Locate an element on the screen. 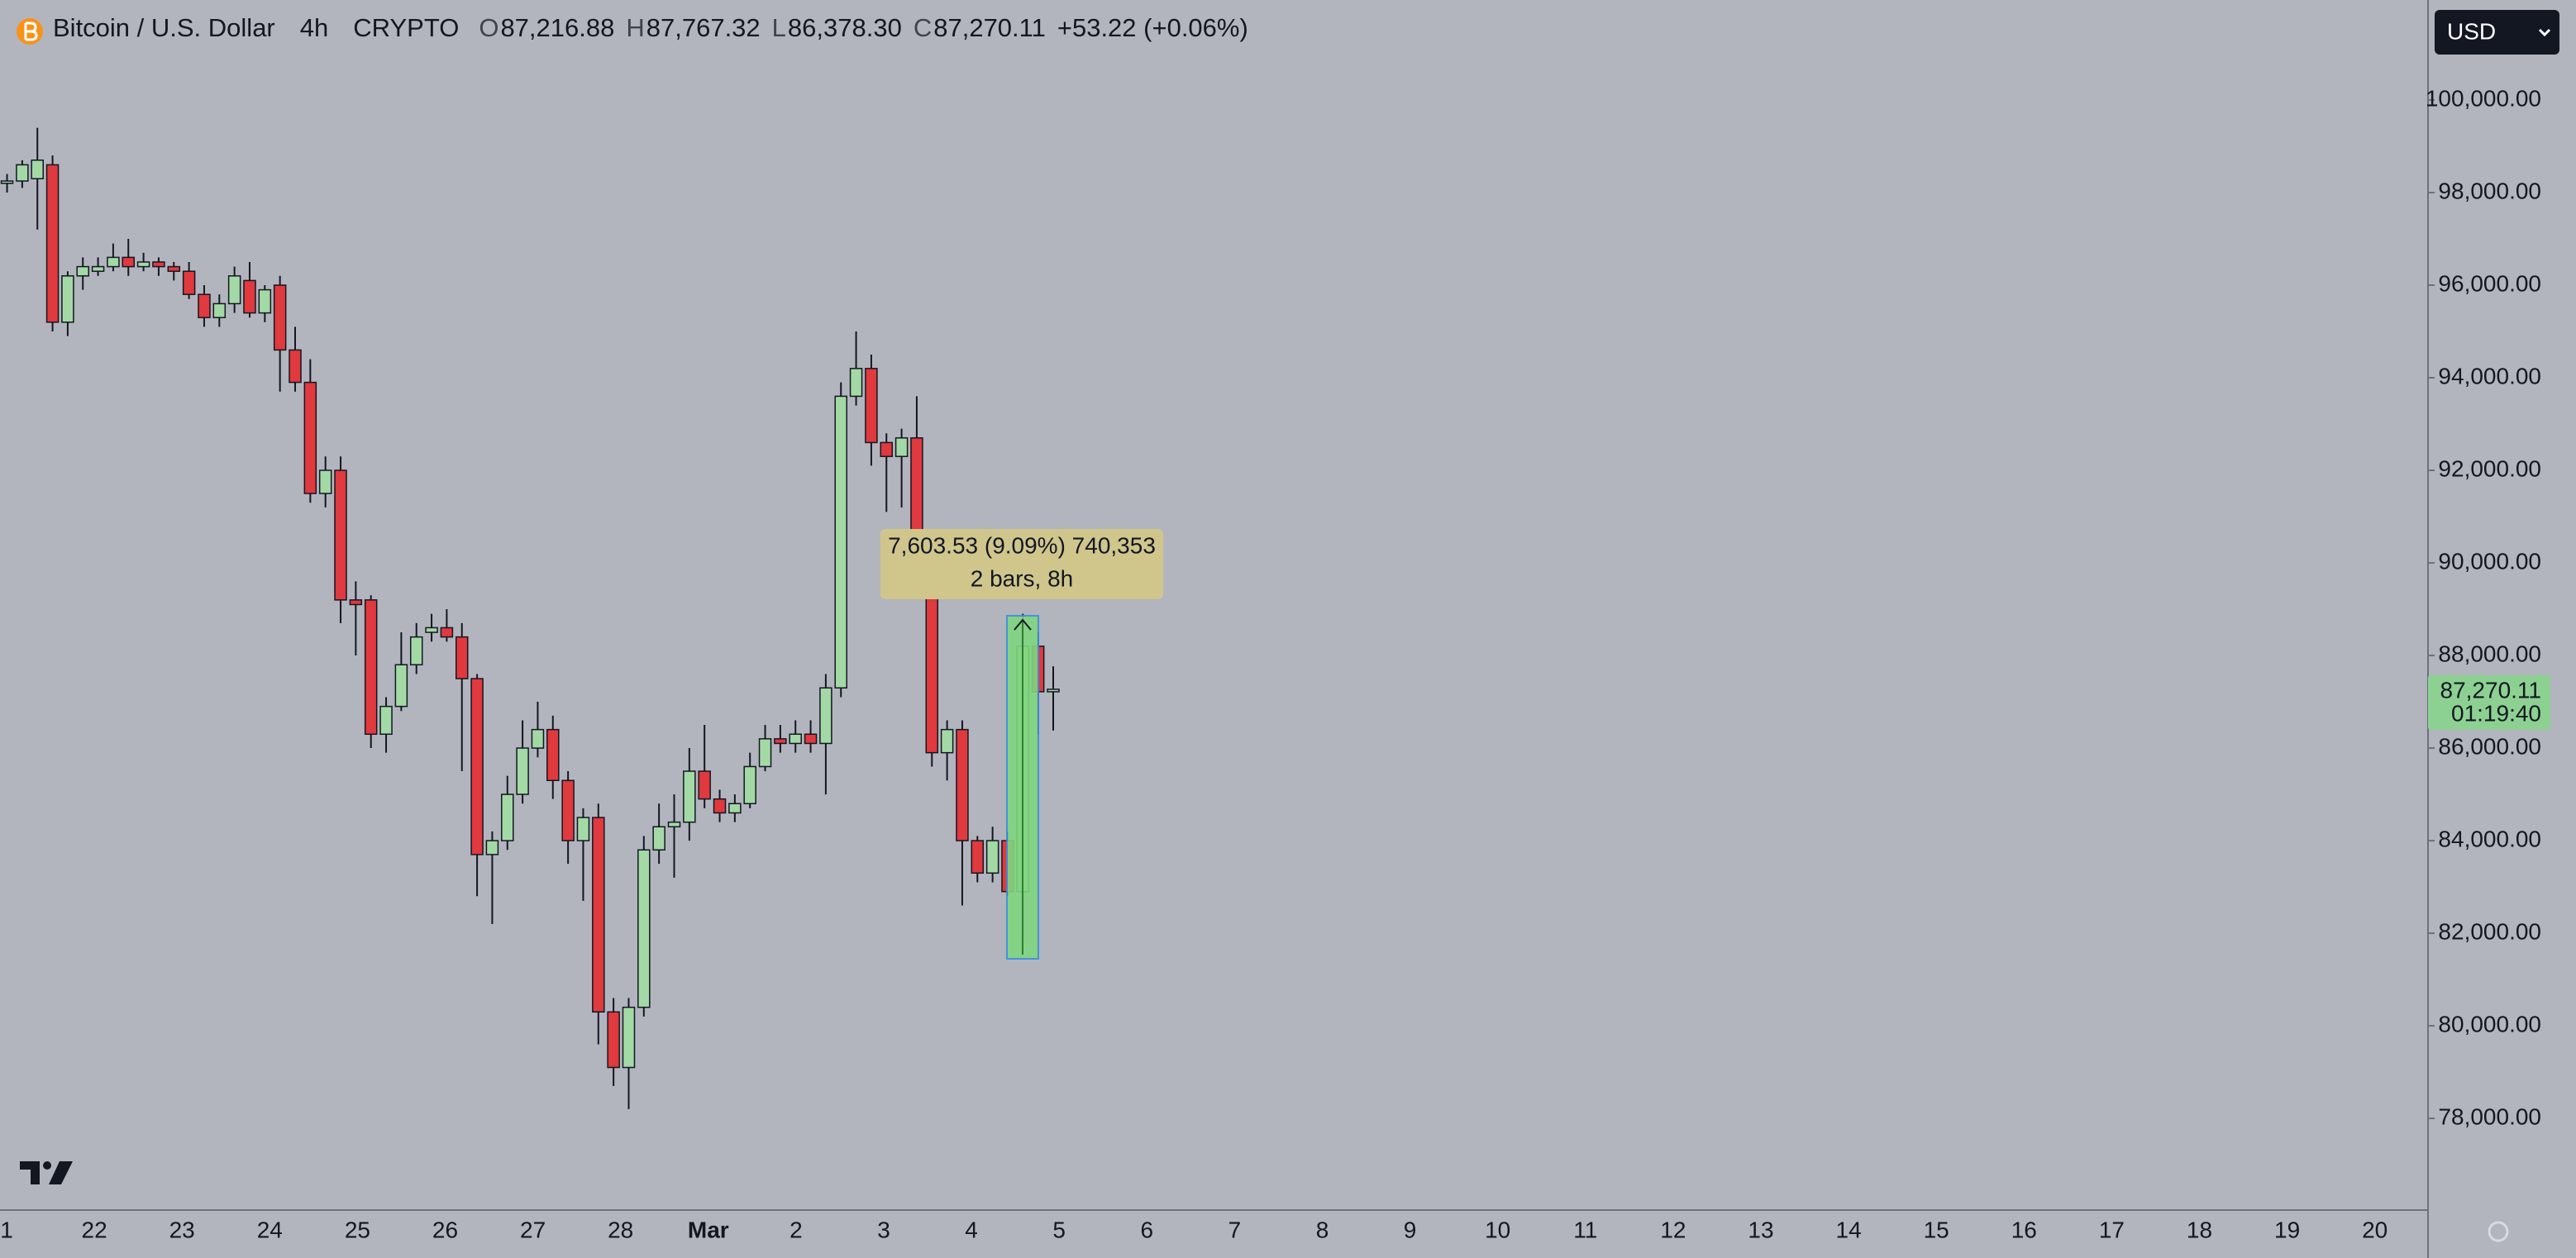 The width and height of the screenshot is (2576, 1258). x-tick-label: 3 is located at coordinates (883, 1229).